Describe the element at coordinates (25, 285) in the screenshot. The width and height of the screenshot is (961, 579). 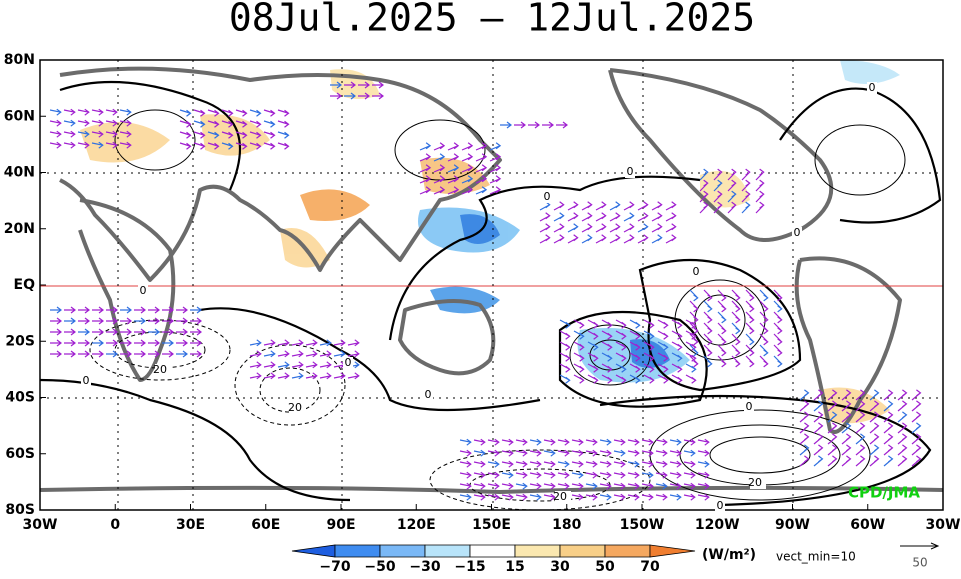
I see `lat-label: EQ` at that location.